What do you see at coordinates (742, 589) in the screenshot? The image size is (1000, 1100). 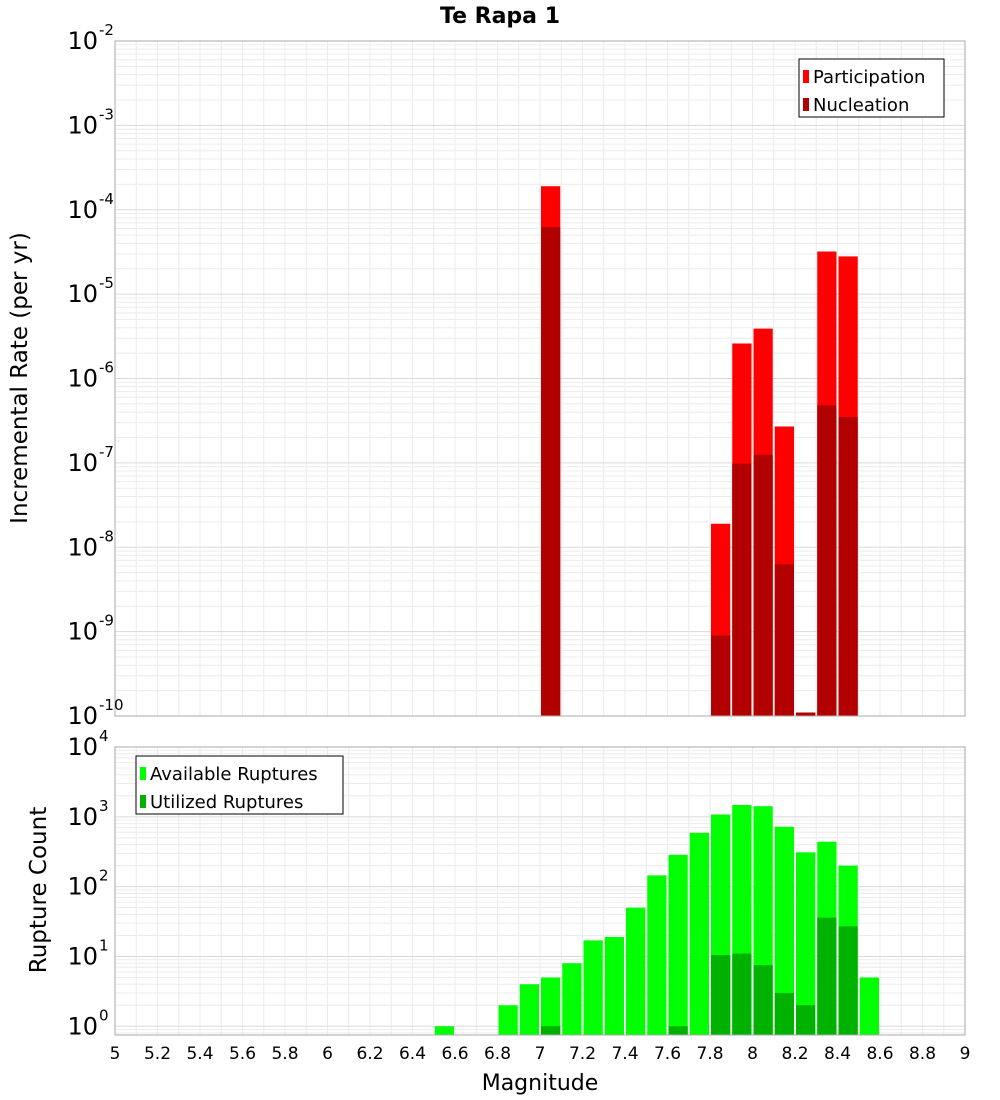 I see `bar-nucleation-7.95` at bounding box center [742, 589].